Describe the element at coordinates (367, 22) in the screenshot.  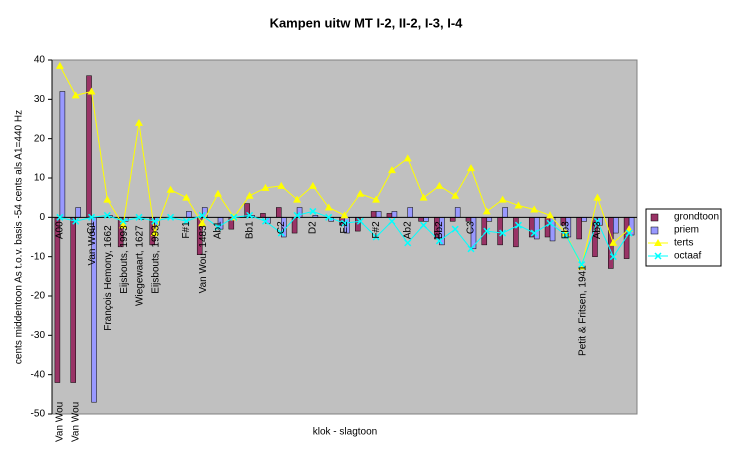
I see `chart-title: Kampen uitw MT I-2, II-2, I-3, I-4` at that location.